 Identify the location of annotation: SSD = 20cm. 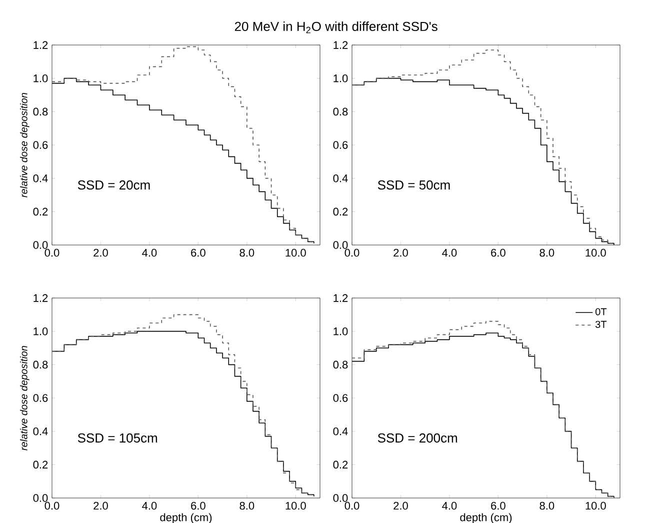
(114, 185).